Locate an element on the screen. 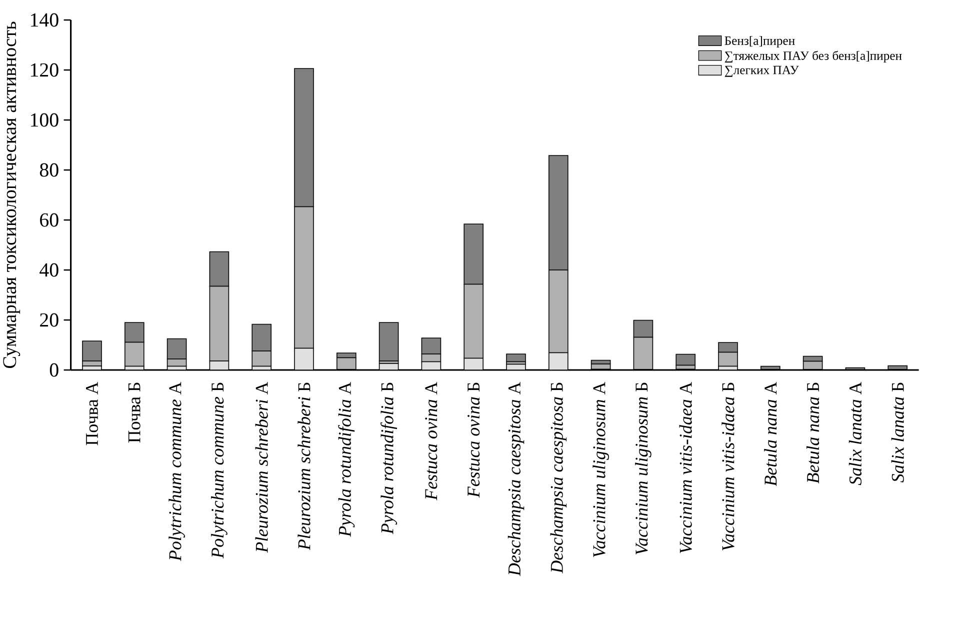  x-tick-label: Salix lanata А is located at coordinates (855, 434).